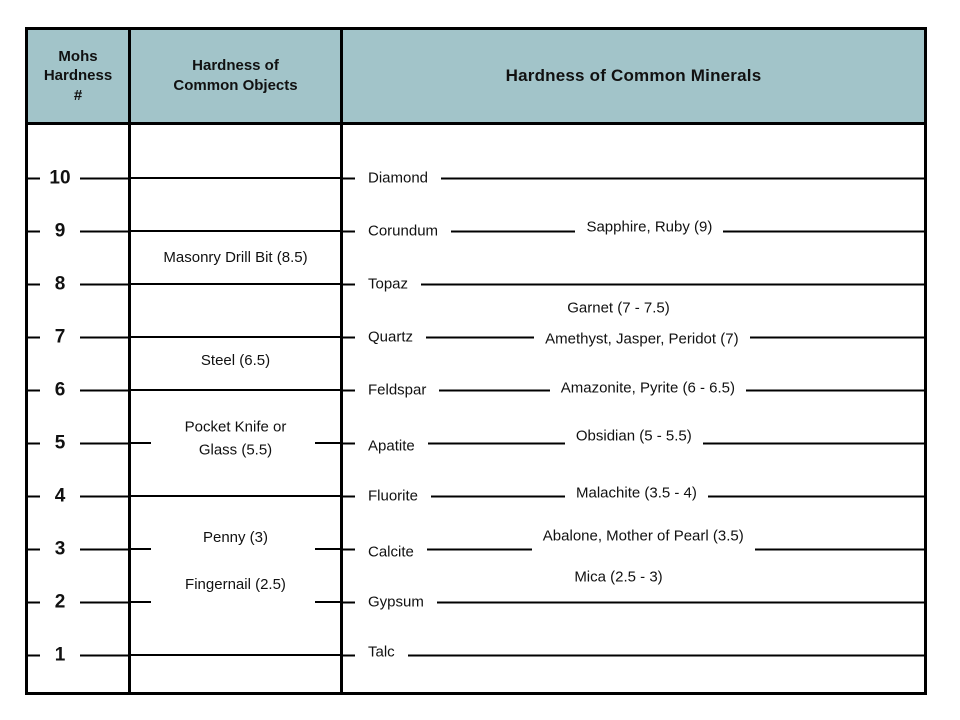 The width and height of the screenshot is (960, 720). Describe the element at coordinates (78, 284) in the screenshot. I see `scale-tick-8: 8` at that location.